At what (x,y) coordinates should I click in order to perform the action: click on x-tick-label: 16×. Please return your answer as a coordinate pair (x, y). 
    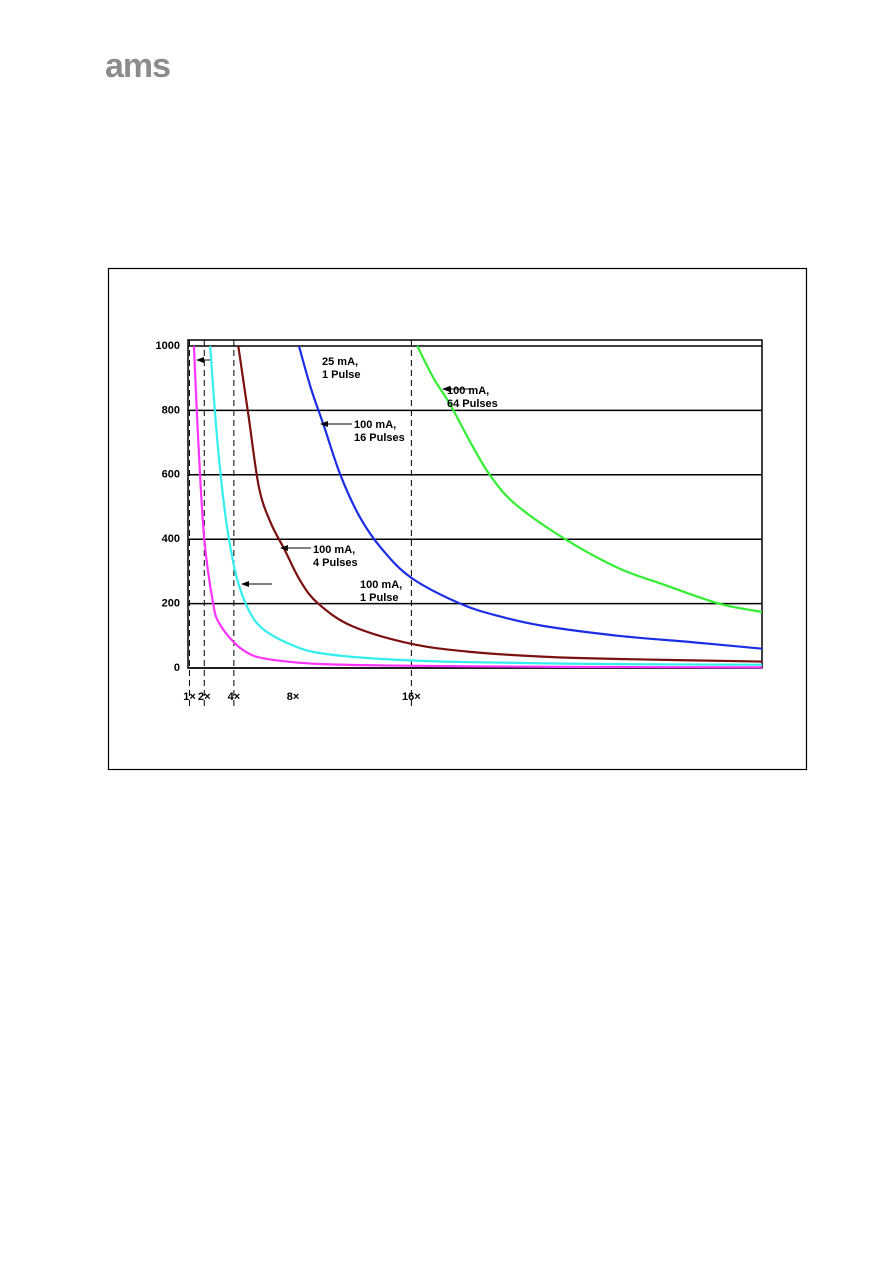
    Looking at the image, I should click on (411, 697).